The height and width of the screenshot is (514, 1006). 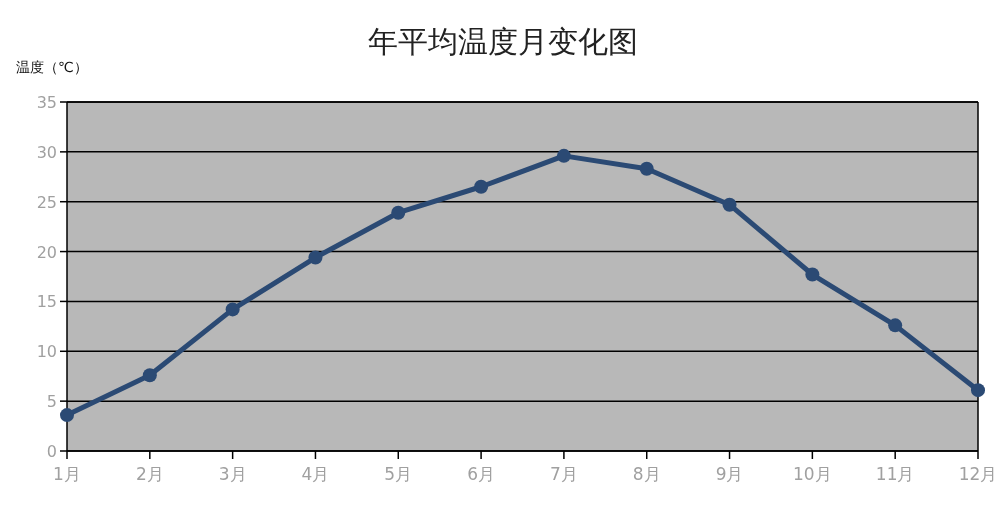 I want to click on x-tick-label: 4月, so click(x=315, y=474).